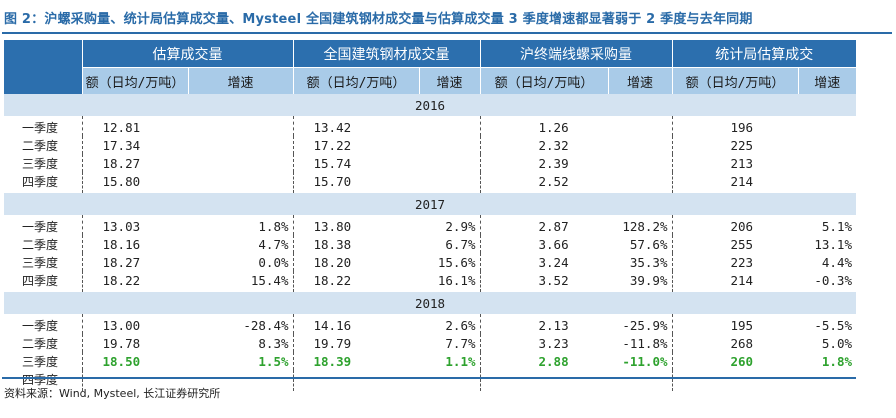 This screenshot has height=418, width=896. What do you see at coordinates (836, 343) in the screenshot?
I see `growth-cell: 5.0%` at bounding box center [836, 343].